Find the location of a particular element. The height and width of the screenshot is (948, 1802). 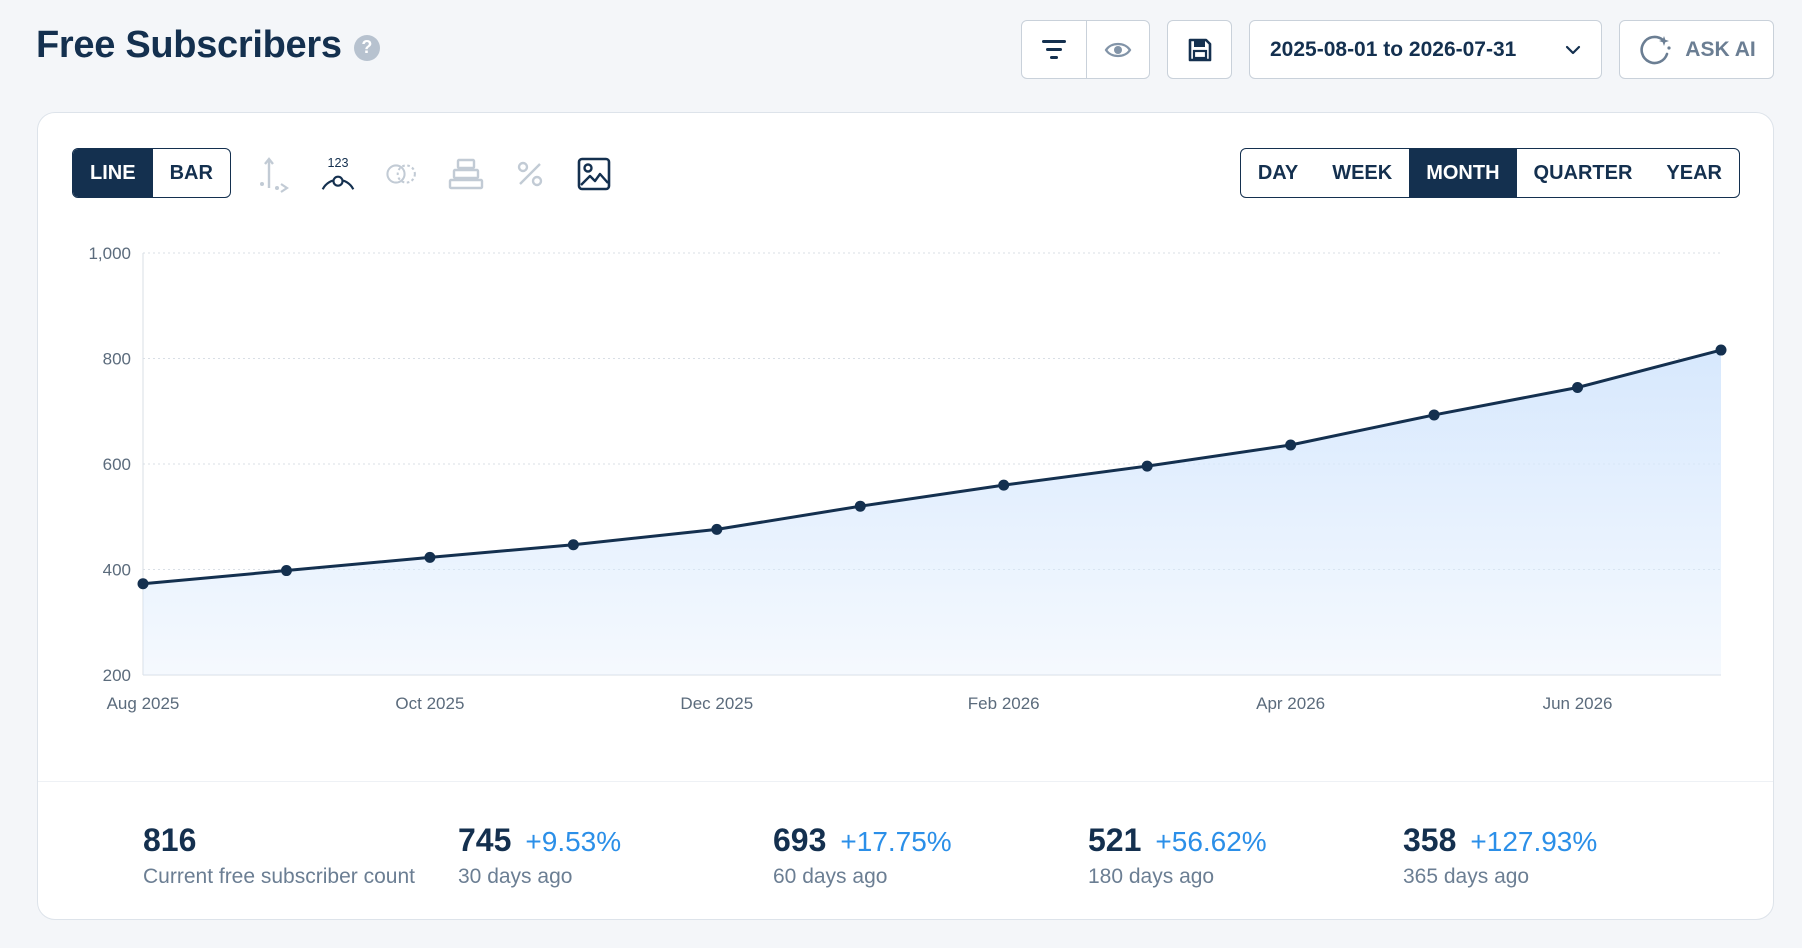

stat-label: 180 days ago is located at coordinates (1151, 876).